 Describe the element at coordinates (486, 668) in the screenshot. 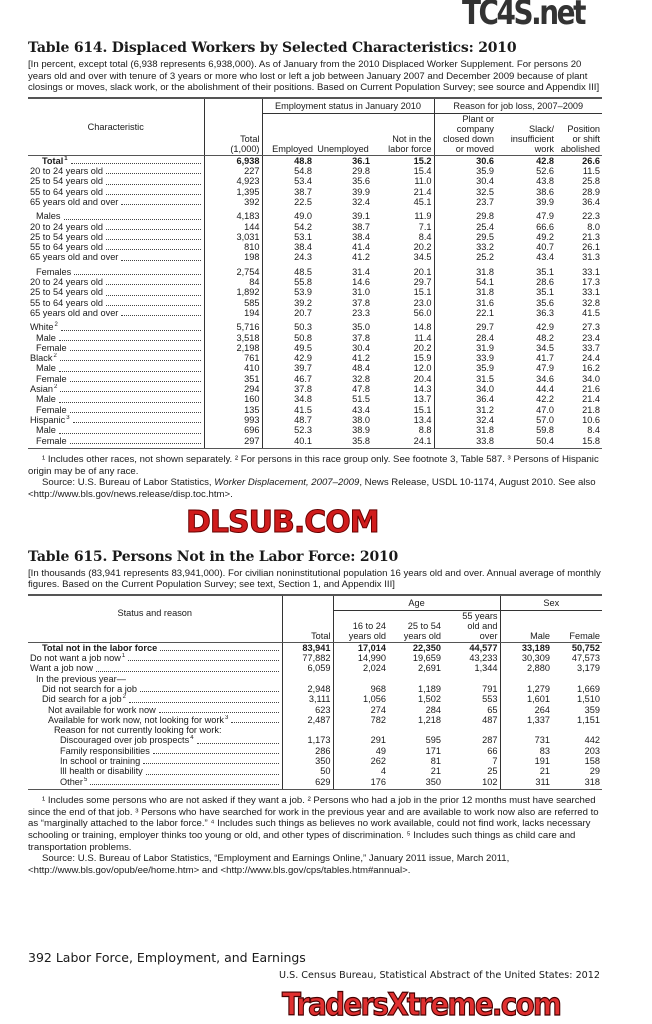

I see `cell-value: 1,344` at that location.